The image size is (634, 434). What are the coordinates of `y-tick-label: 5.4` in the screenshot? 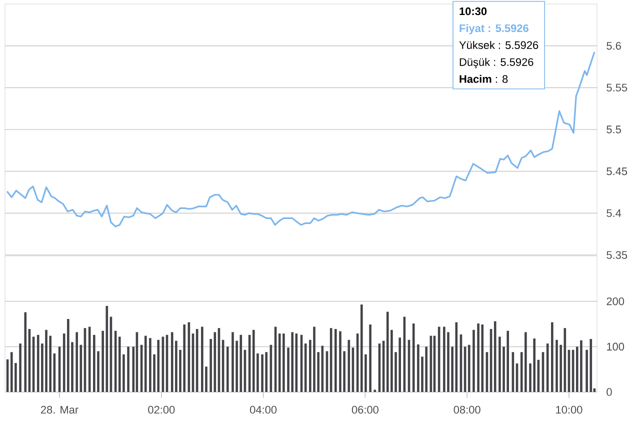 It's located at (614, 213).